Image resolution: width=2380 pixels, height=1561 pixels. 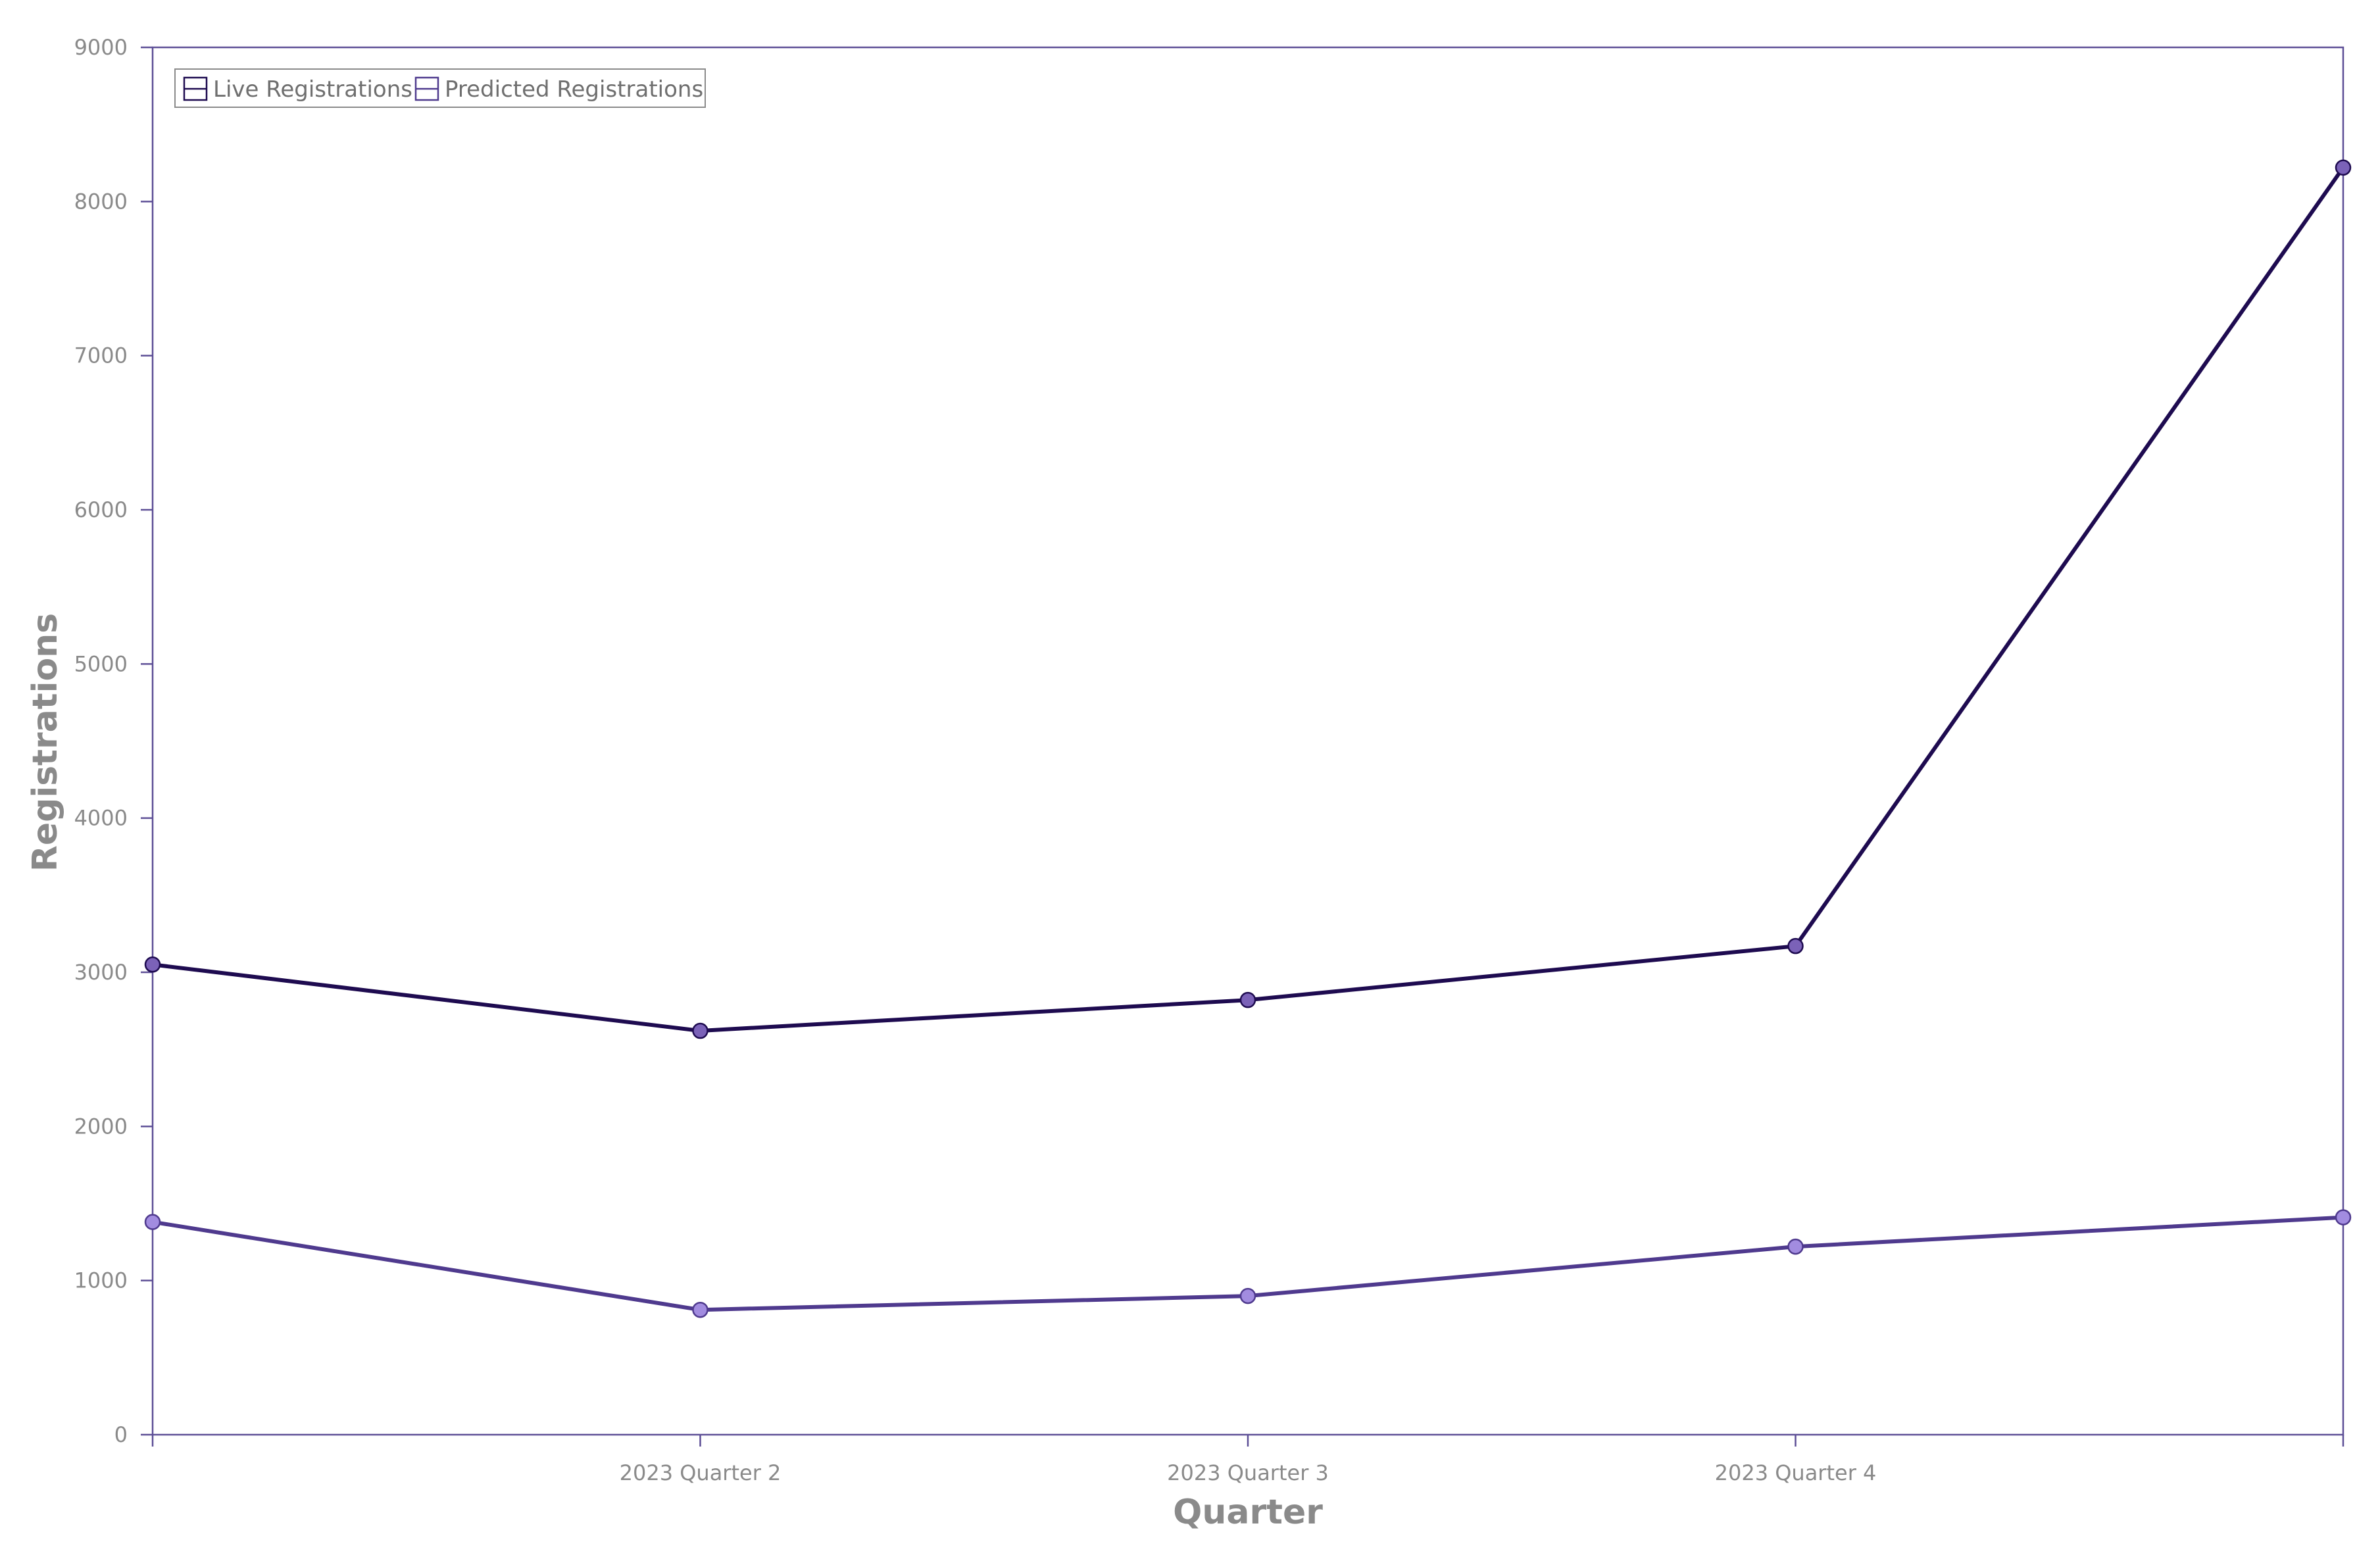 I want to click on y-axis-ticks: 0 1000 2000 3000 4000 5000 6000 7000 8000 9000, so click(x=113, y=741).